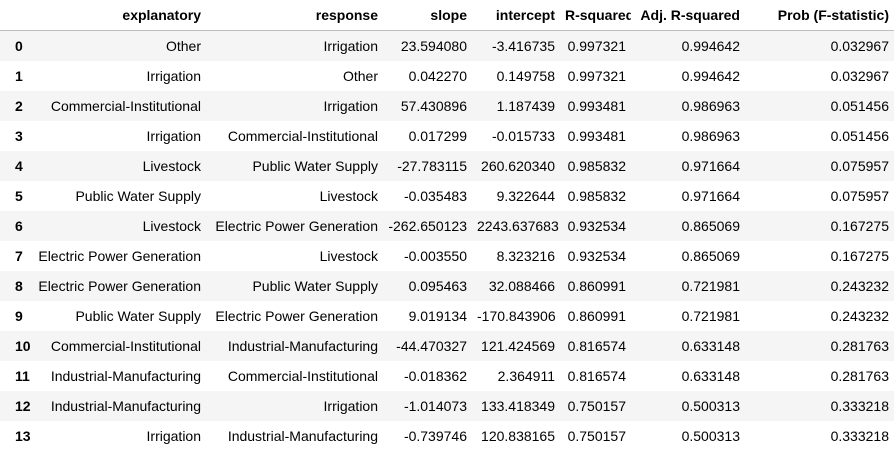 The height and width of the screenshot is (453, 896). Describe the element at coordinates (688, 15) in the screenshot. I see `header-adj-r-squared: Adj. R-squared` at that location.